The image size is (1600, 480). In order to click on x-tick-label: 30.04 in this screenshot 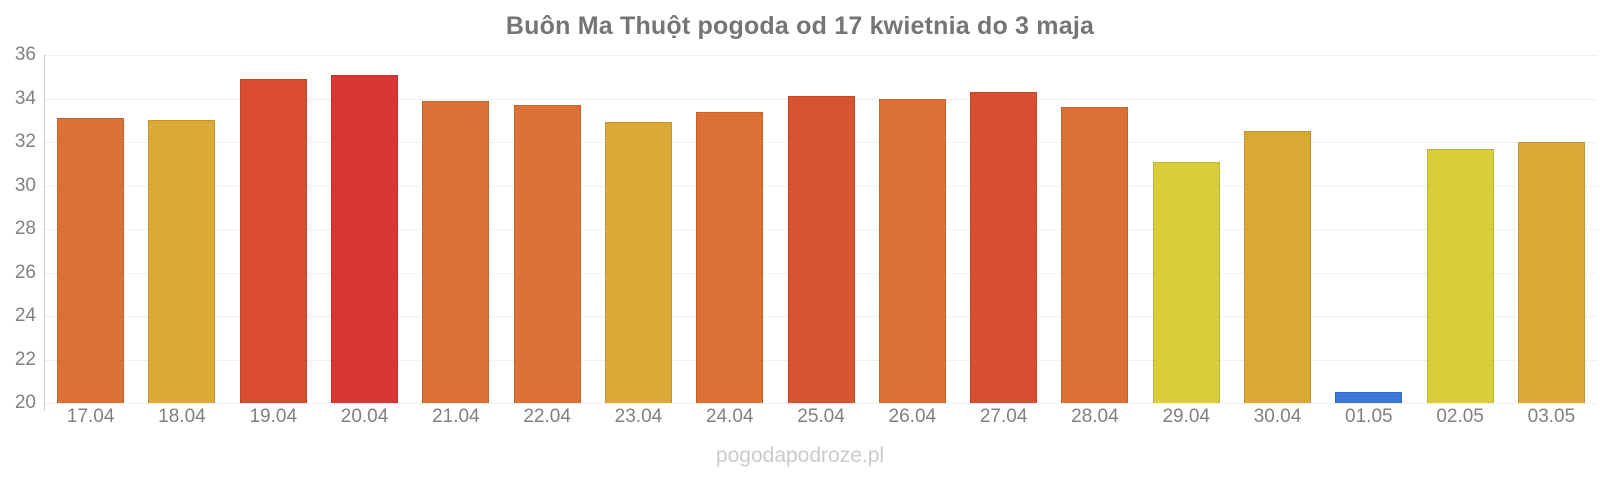, I will do `click(1277, 416)`.